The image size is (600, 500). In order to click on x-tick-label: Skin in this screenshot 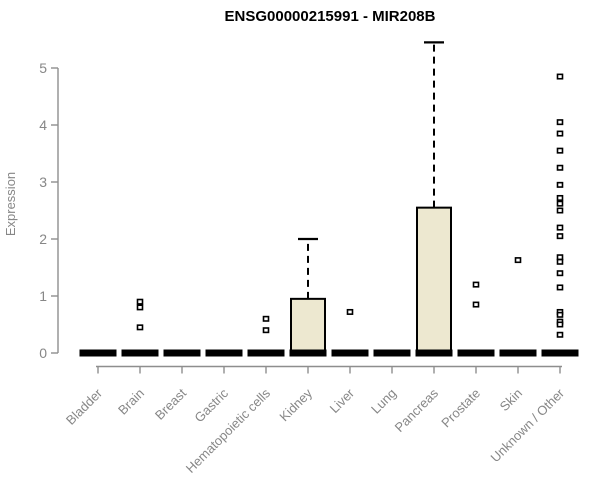, I will do `click(511, 400)`.